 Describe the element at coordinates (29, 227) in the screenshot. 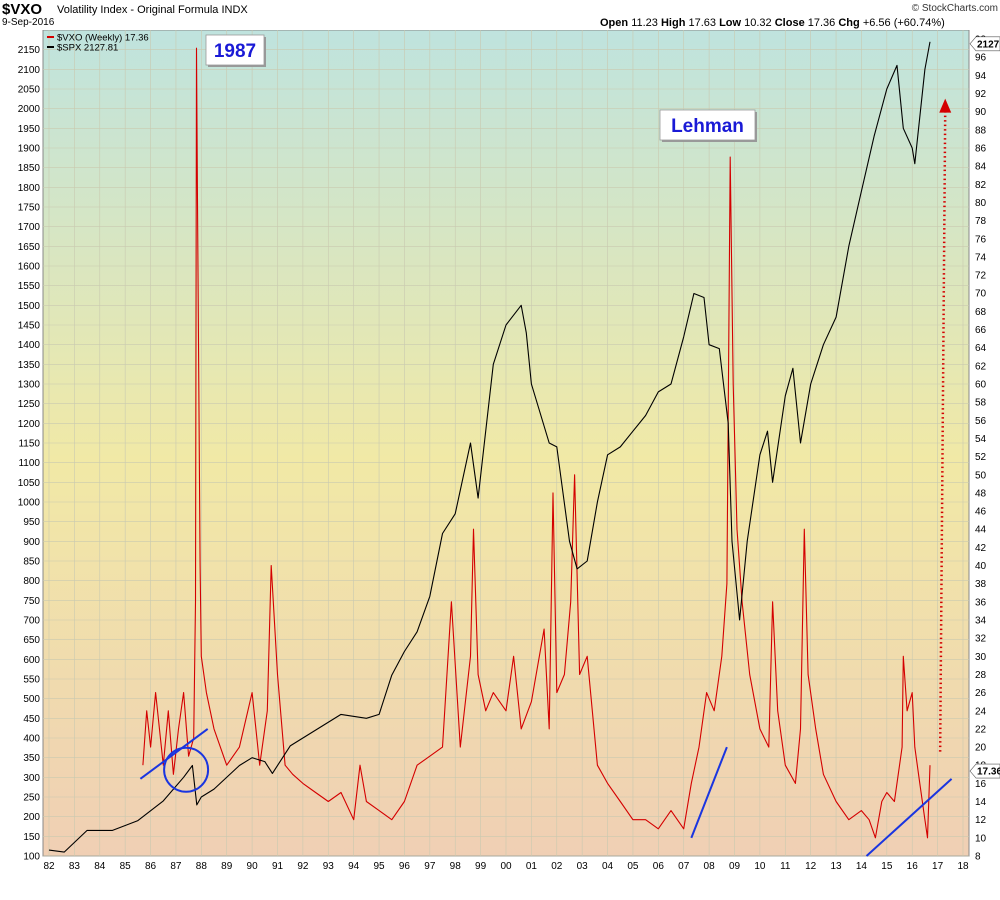

I see `left-tick-label: 1700` at that location.